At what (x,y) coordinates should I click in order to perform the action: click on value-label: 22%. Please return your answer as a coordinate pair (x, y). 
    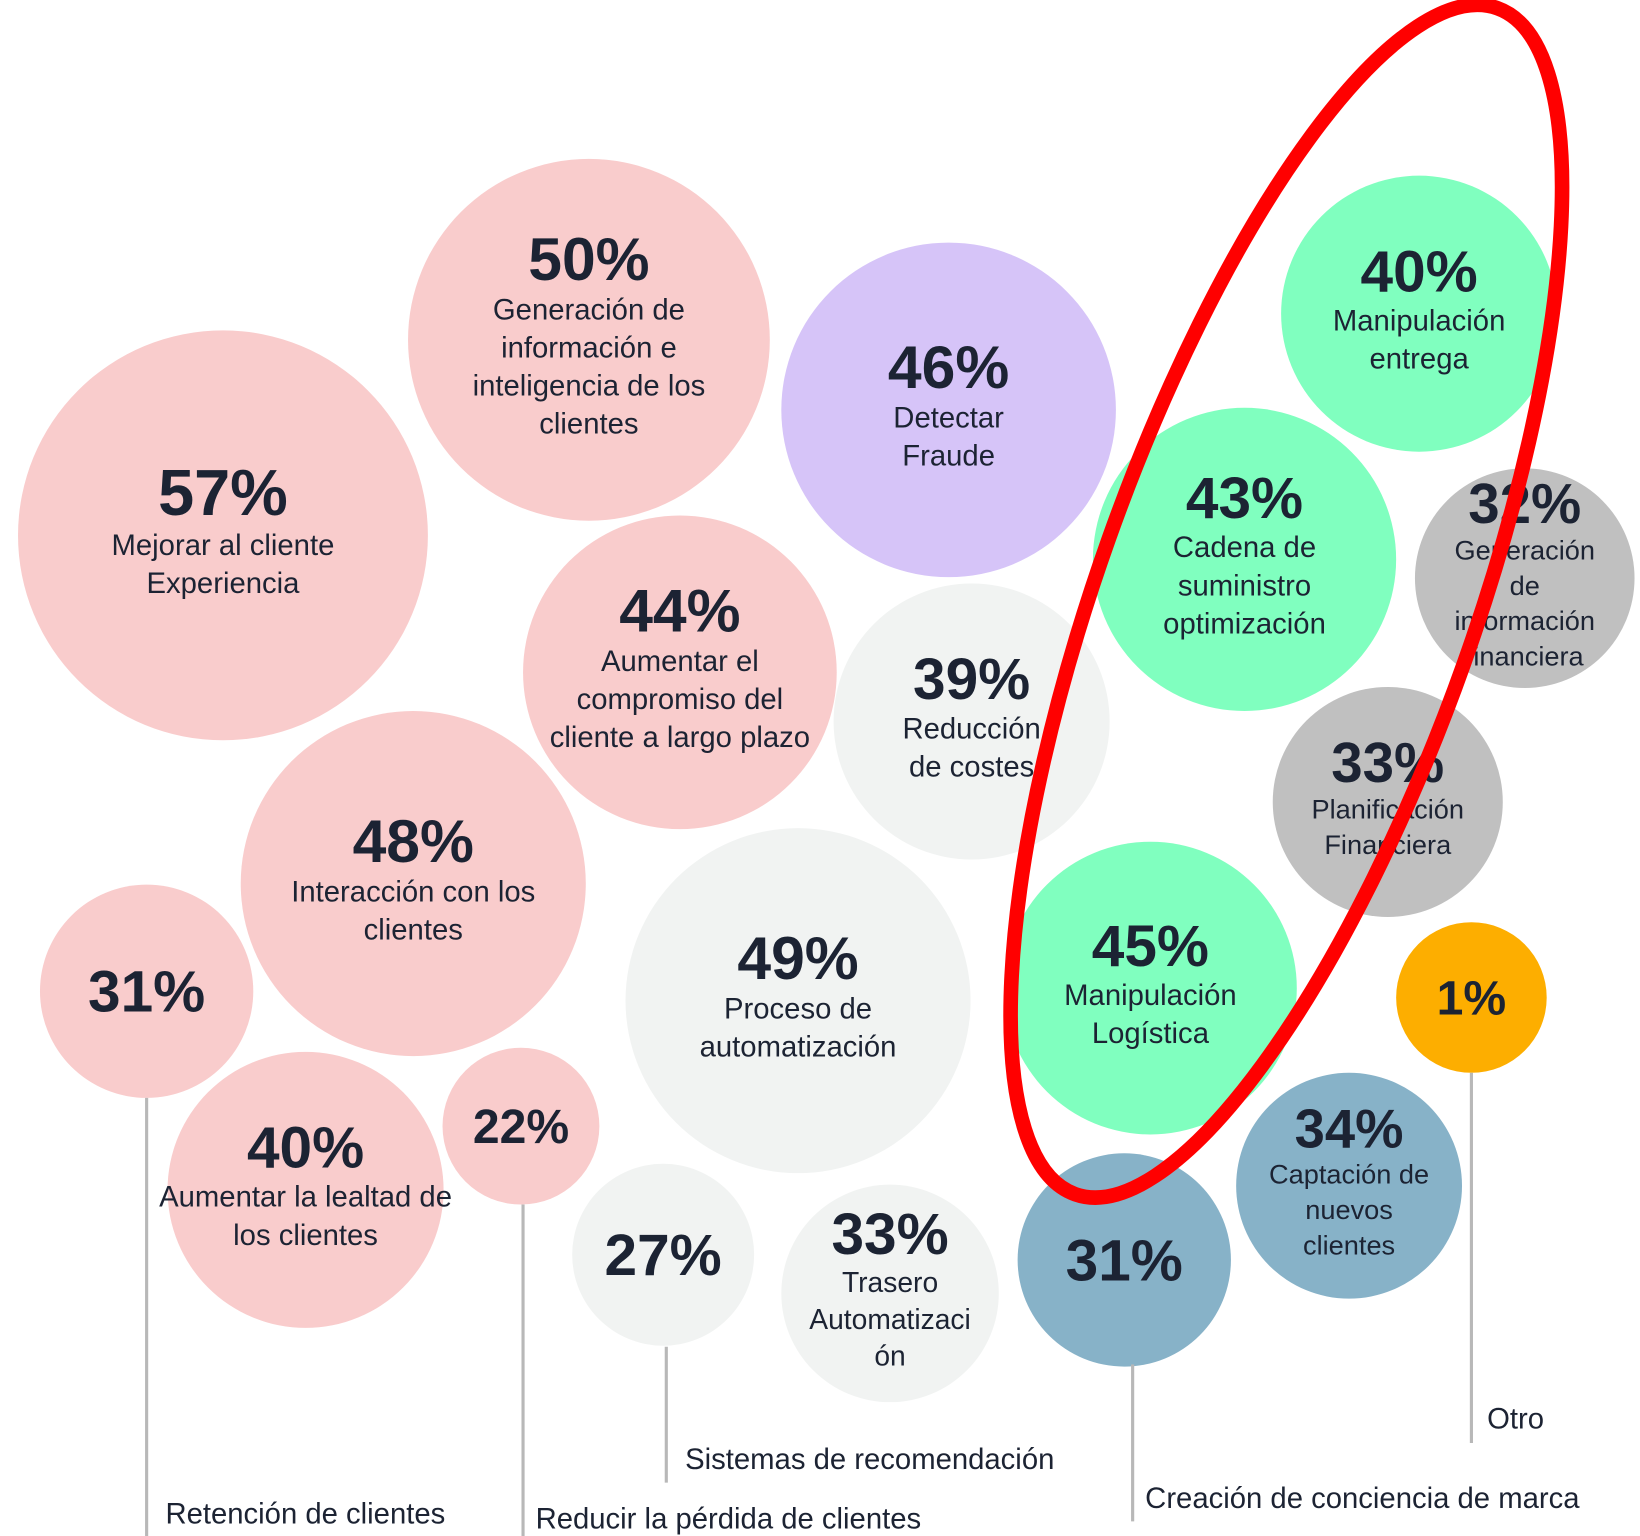
    Looking at the image, I should click on (521, 1127).